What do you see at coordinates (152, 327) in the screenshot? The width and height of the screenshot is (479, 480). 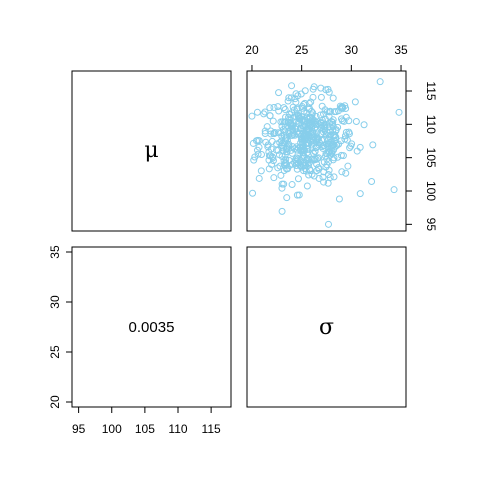 I see `correlation-value: 0.0035` at bounding box center [152, 327].